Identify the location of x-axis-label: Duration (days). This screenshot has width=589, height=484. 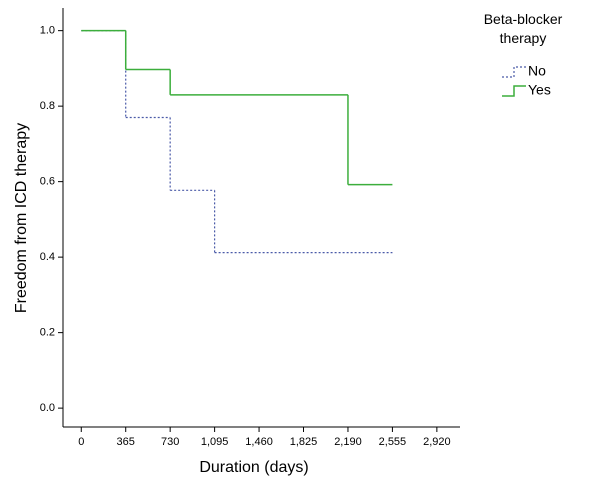
(253, 467).